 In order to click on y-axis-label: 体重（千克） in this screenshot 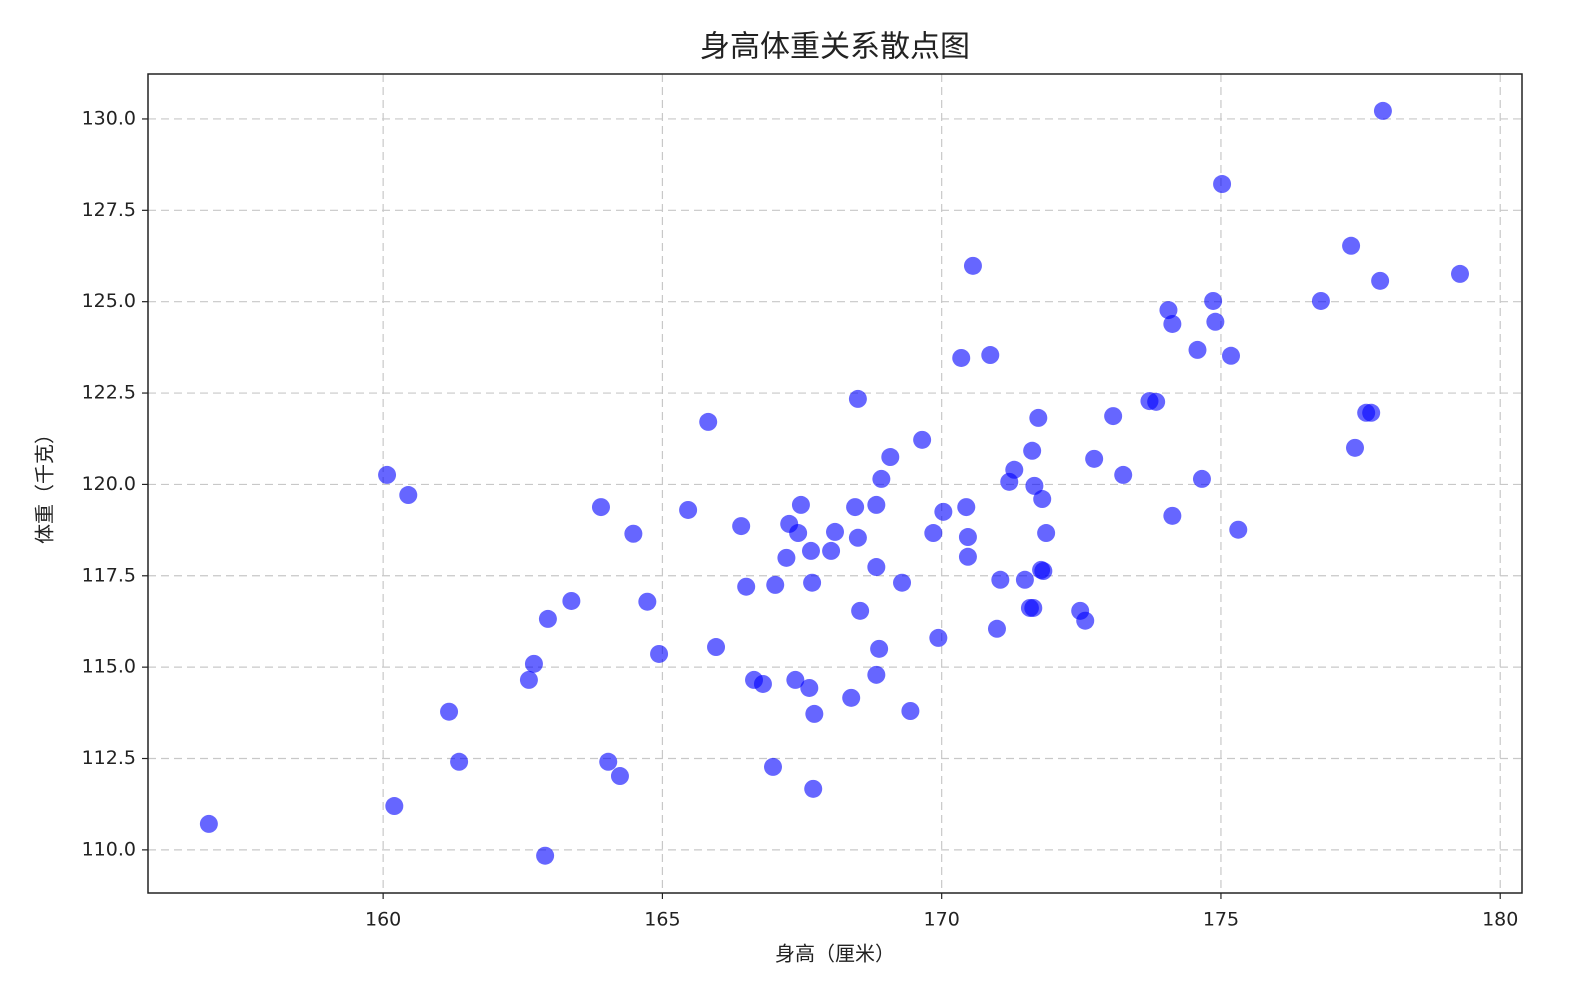, I will do `click(45, 484)`.